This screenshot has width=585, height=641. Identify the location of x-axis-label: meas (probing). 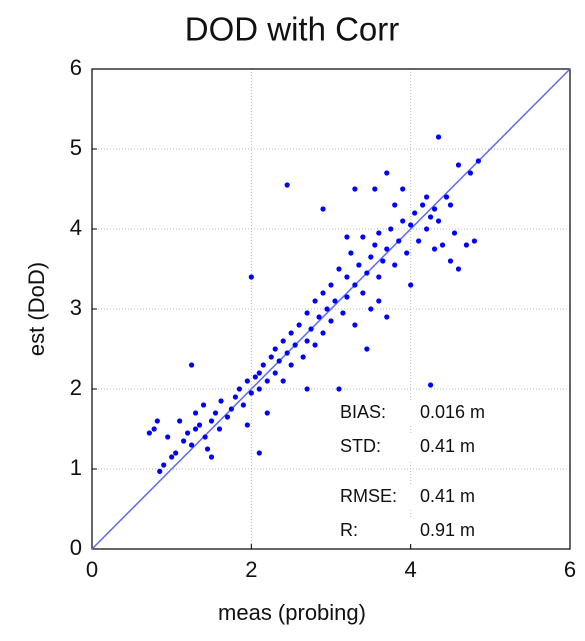
(292, 612).